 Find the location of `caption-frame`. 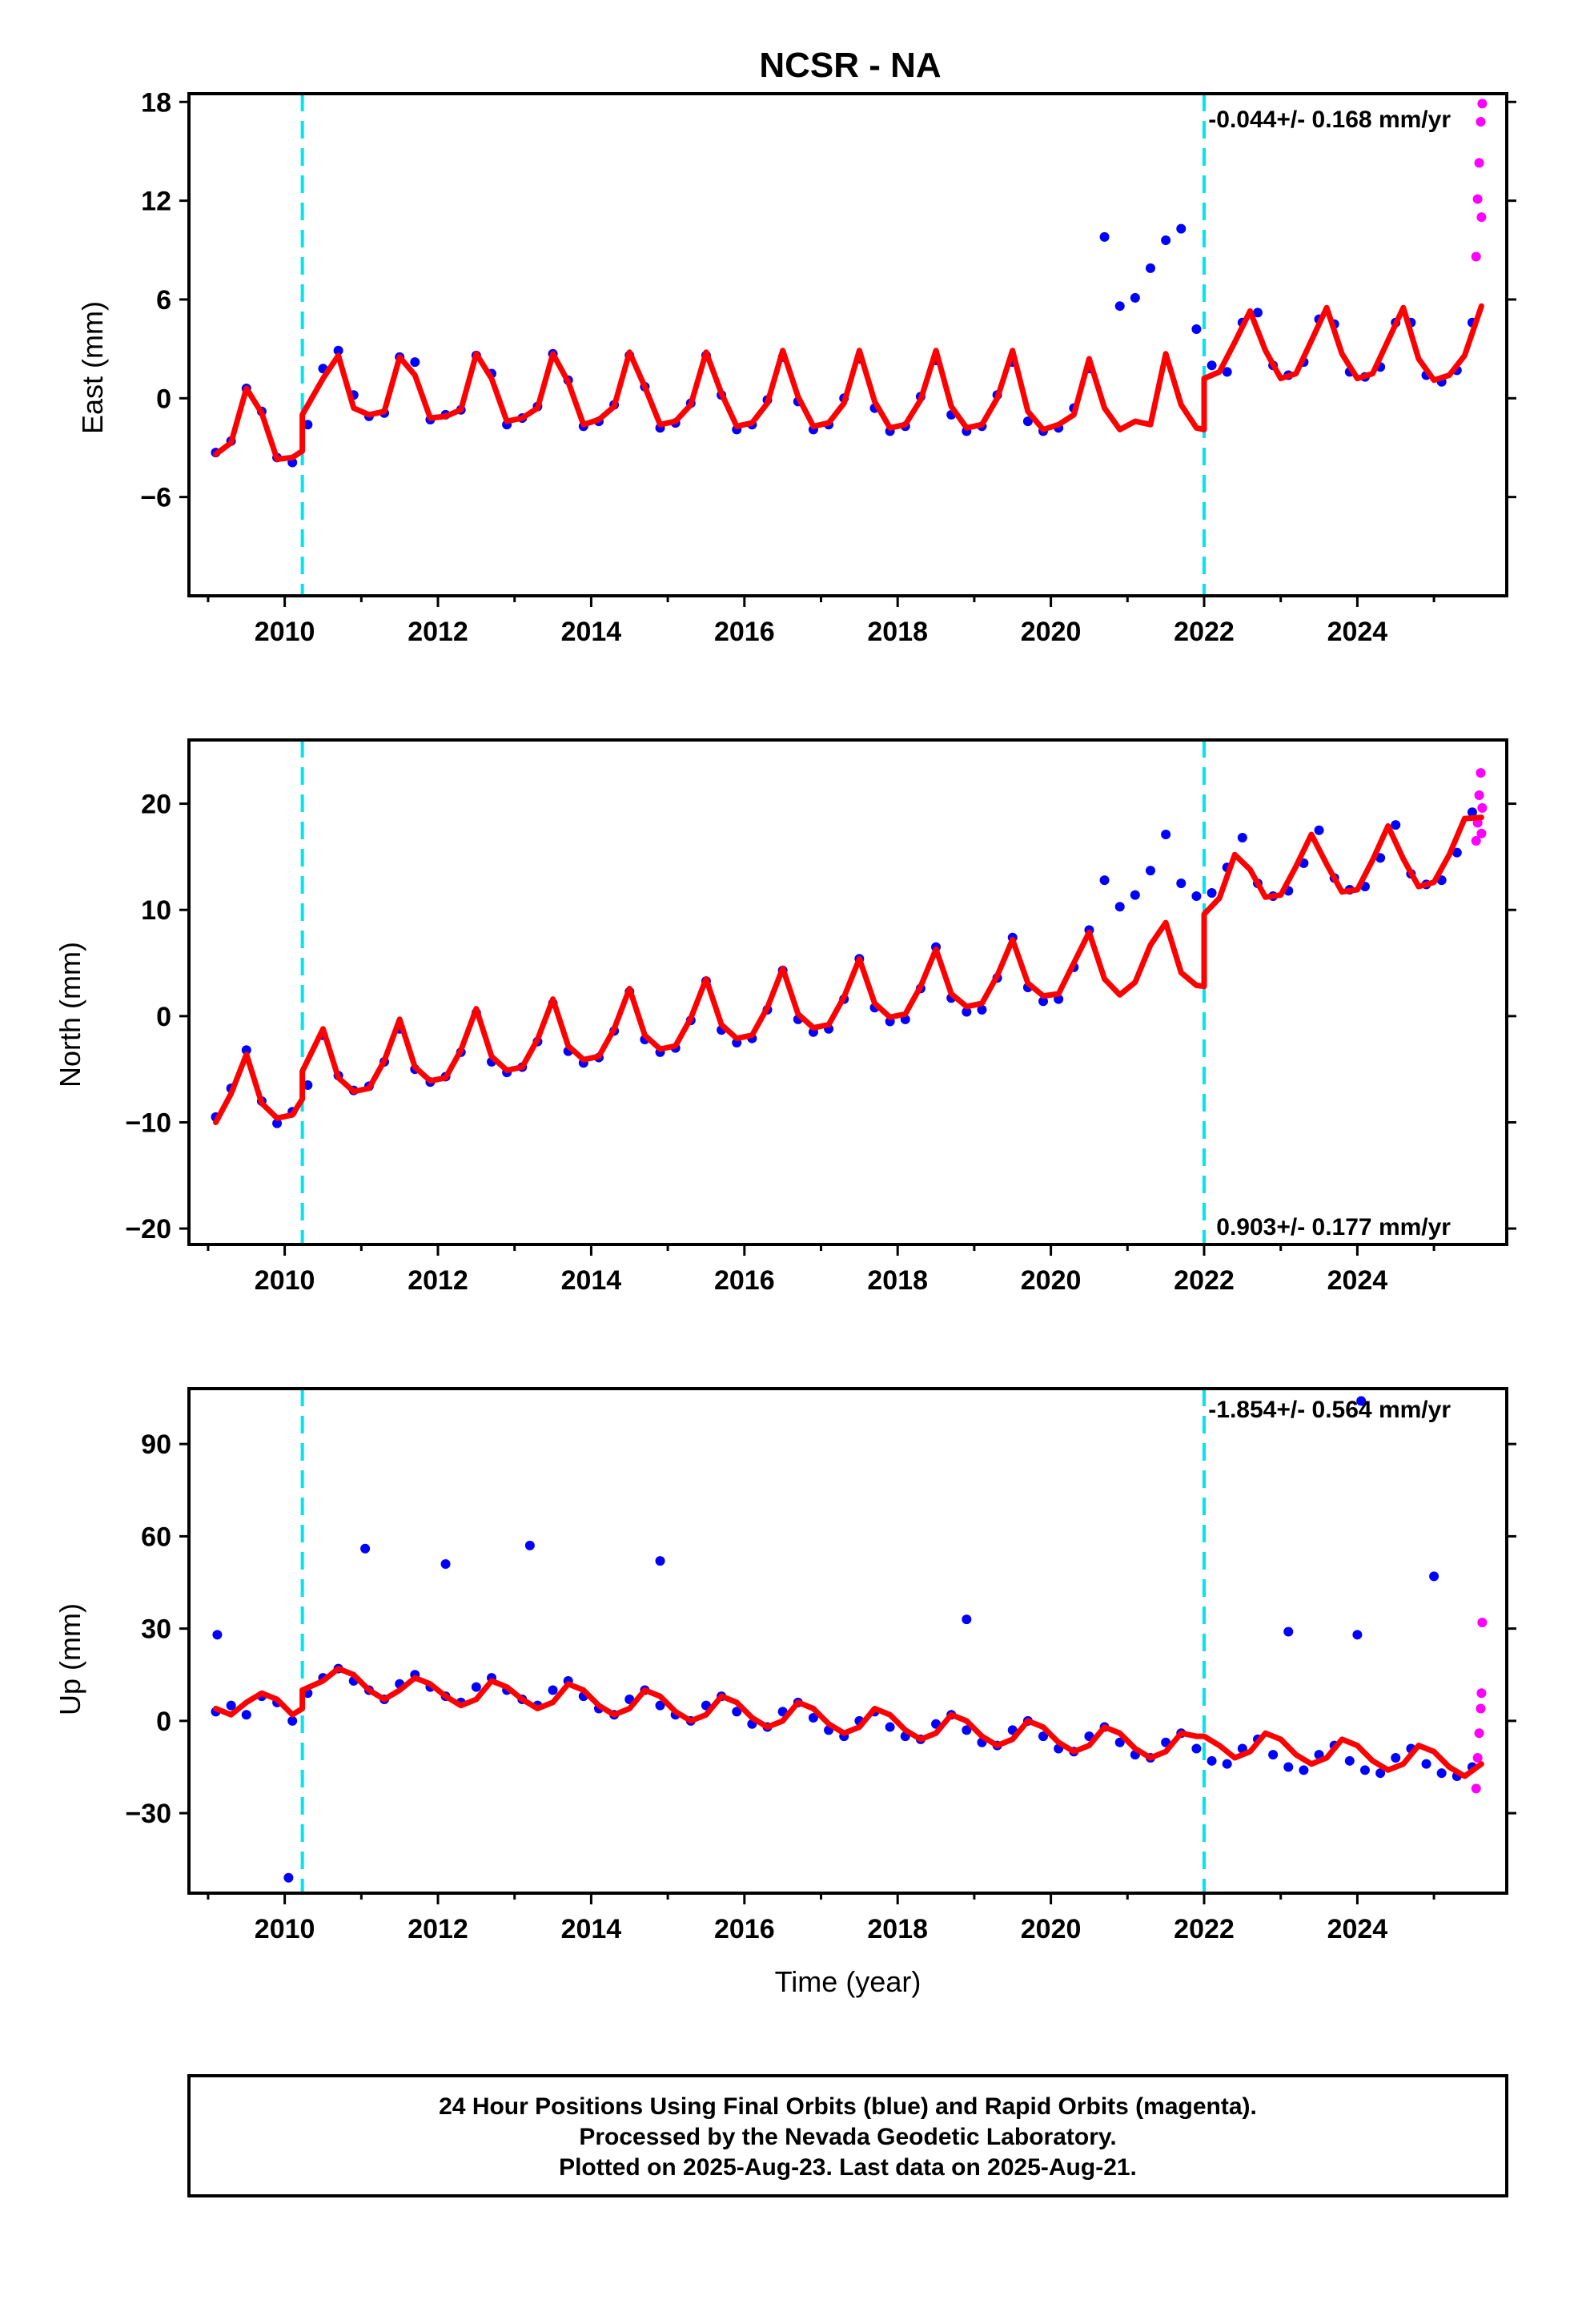

caption-frame is located at coordinates (847, 2135).